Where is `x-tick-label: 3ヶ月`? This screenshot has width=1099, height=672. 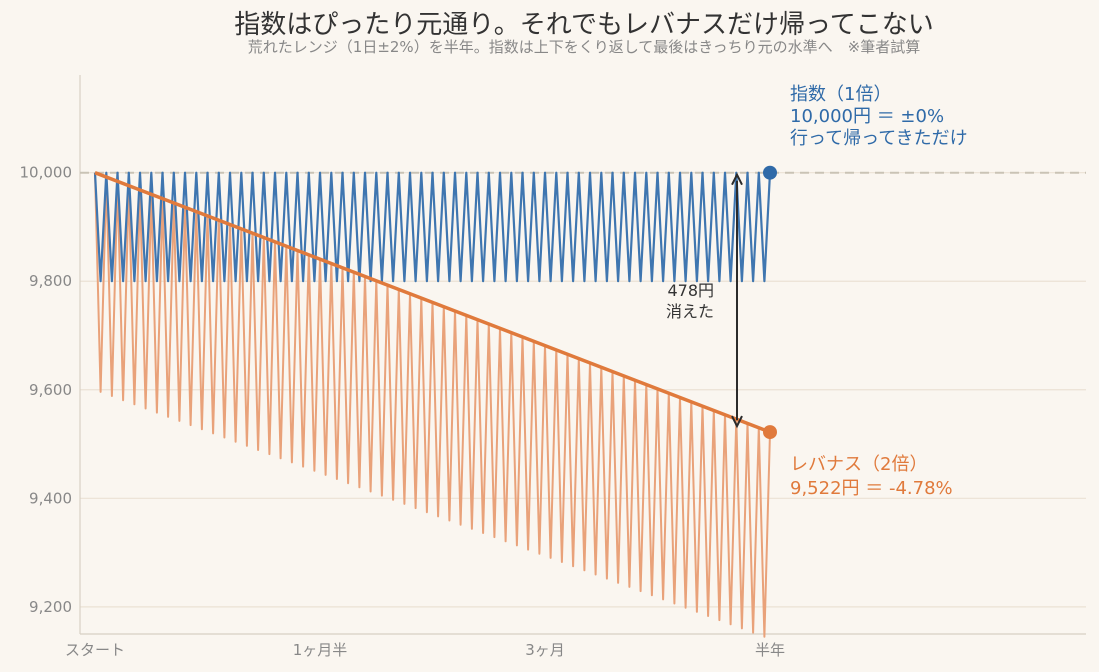
x-tick-label: 3ヶ月 is located at coordinates (545, 650).